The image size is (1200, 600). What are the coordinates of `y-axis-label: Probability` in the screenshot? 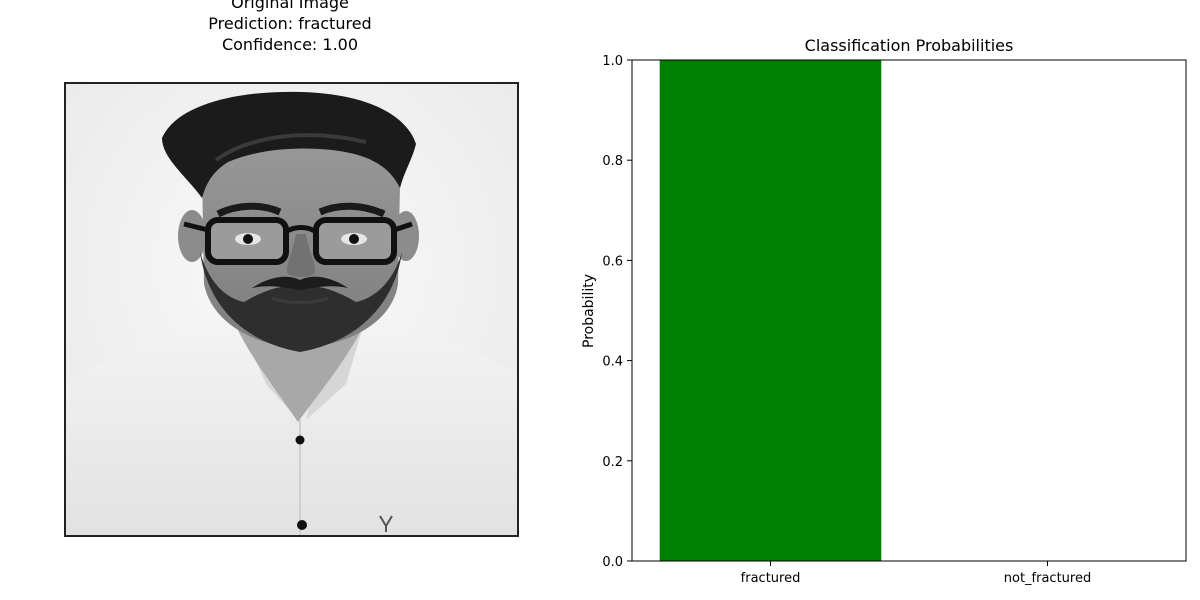 It's located at (589, 311).